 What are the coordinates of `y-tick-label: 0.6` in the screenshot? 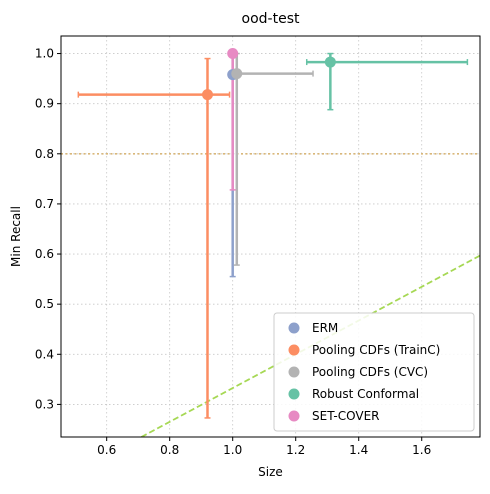 It's located at (44, 254).